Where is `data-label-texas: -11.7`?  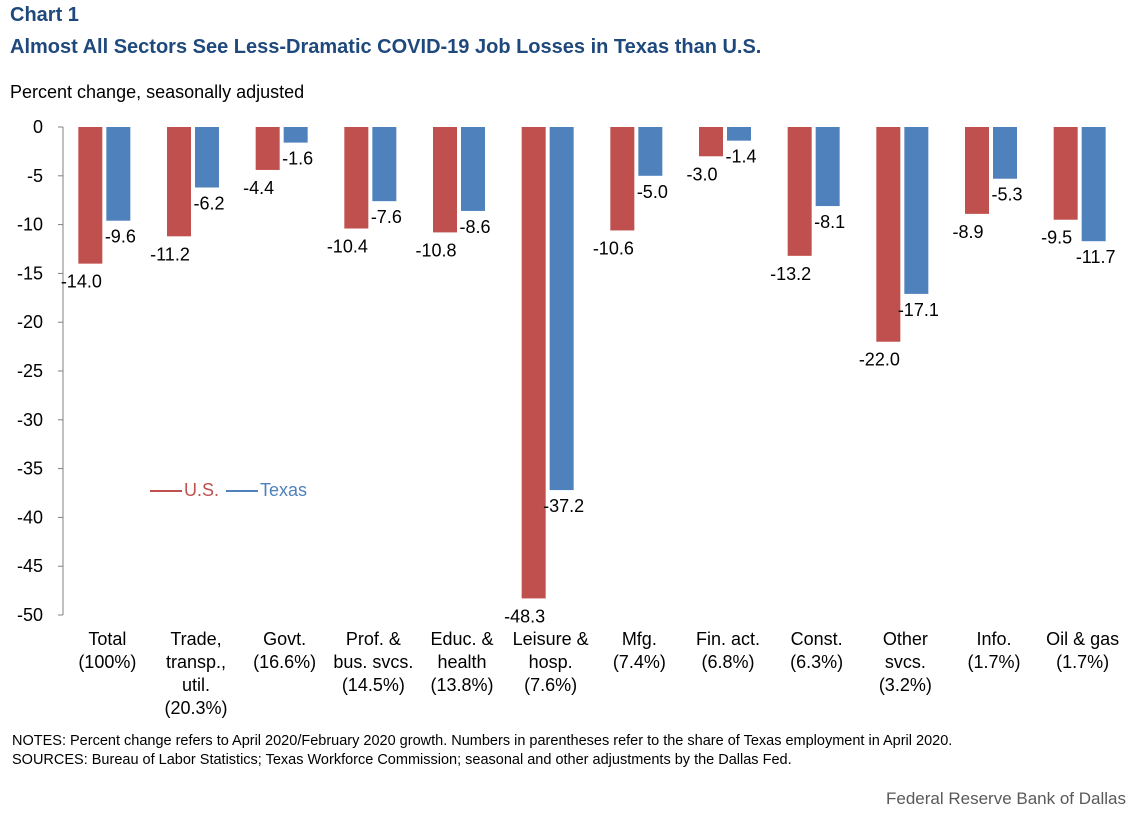
data-label-texas: -11.7 is located at coordinates (1096, 257).